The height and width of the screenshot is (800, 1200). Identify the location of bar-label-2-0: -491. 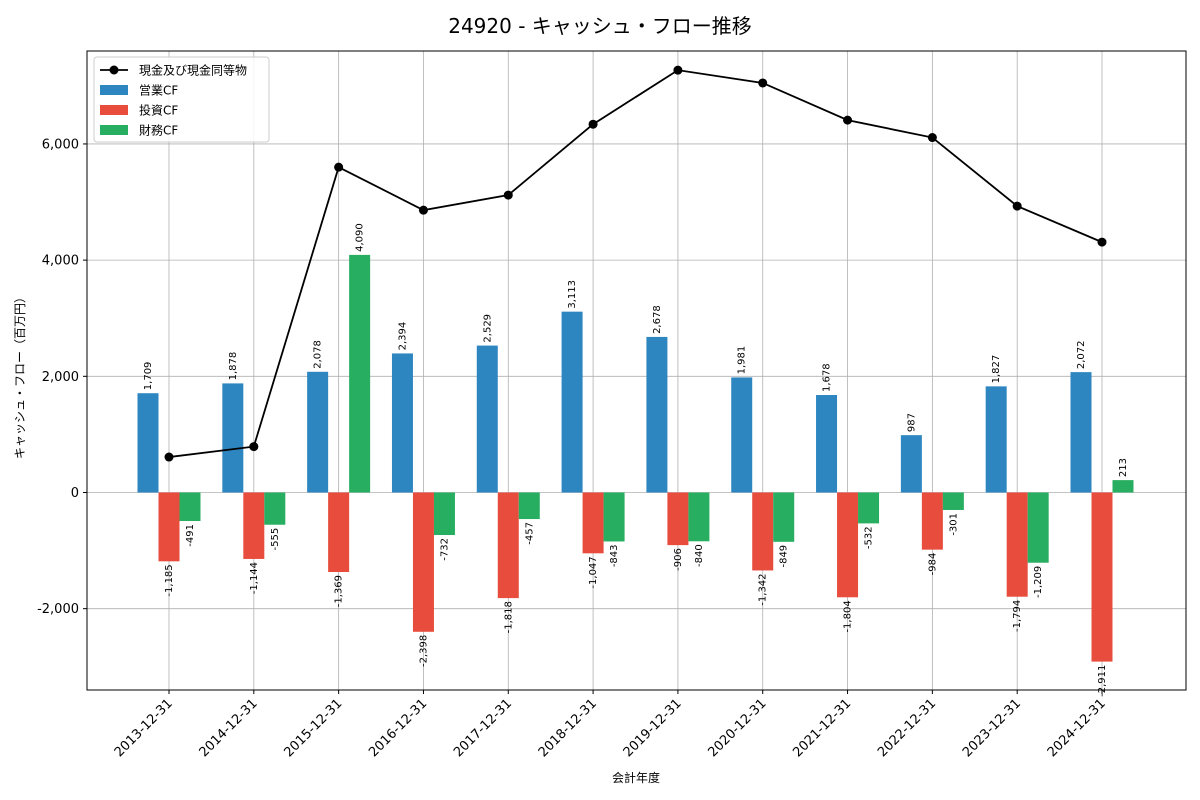
(190, 535).